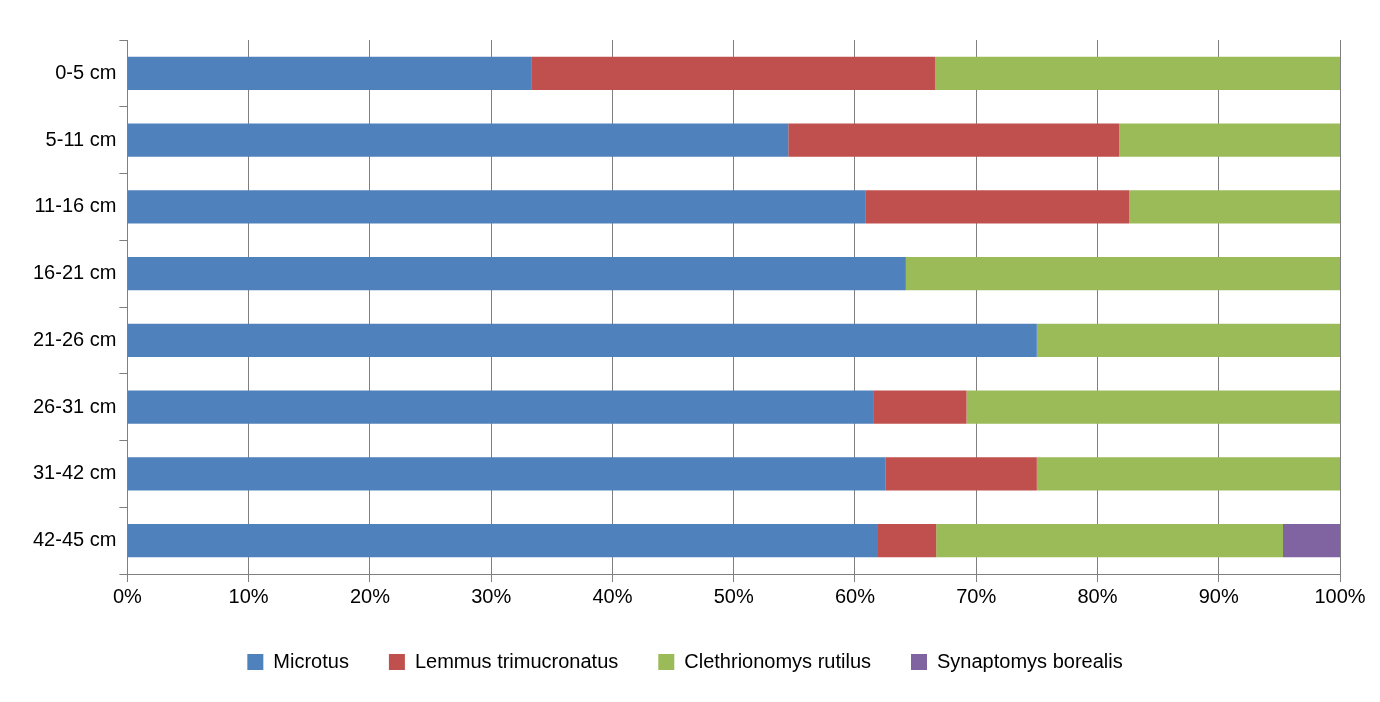 The image size is (1380, 702). Describe the element at coordinates (778, 660) in the screenshot. I see `legend-label: Clethrionomys rutilus` at that location.